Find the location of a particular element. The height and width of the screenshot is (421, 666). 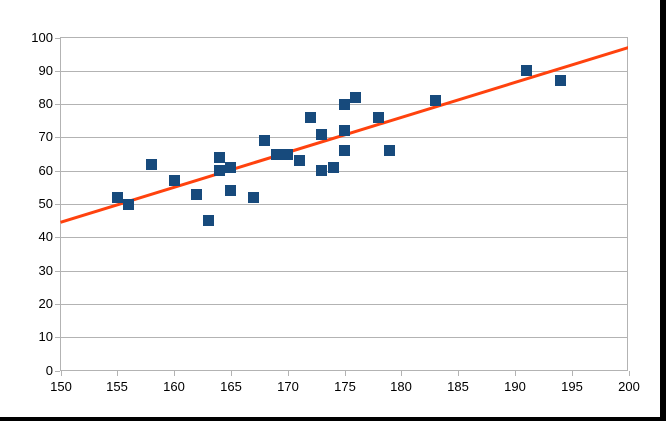

x-axis-label: 160 is located at coordinates (174, 386).